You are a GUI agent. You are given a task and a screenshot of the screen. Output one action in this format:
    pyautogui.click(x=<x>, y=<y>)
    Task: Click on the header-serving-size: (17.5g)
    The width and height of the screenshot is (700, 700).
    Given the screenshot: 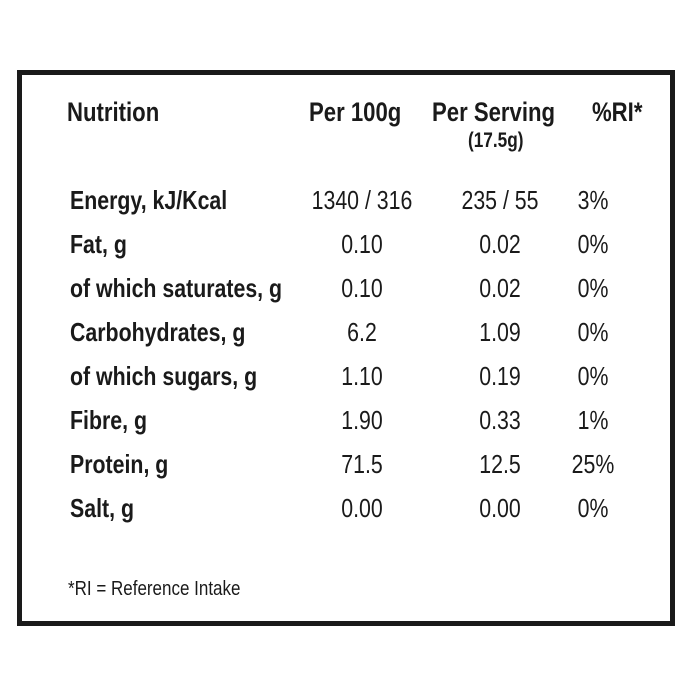 What is the action you would take?
    pyautogui.click(x=496, y=140)
    